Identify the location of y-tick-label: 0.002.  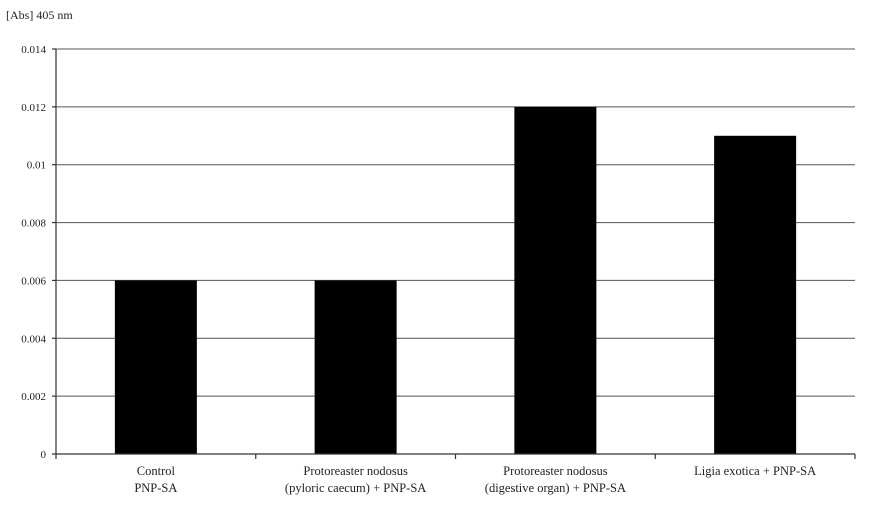
(33, 397).